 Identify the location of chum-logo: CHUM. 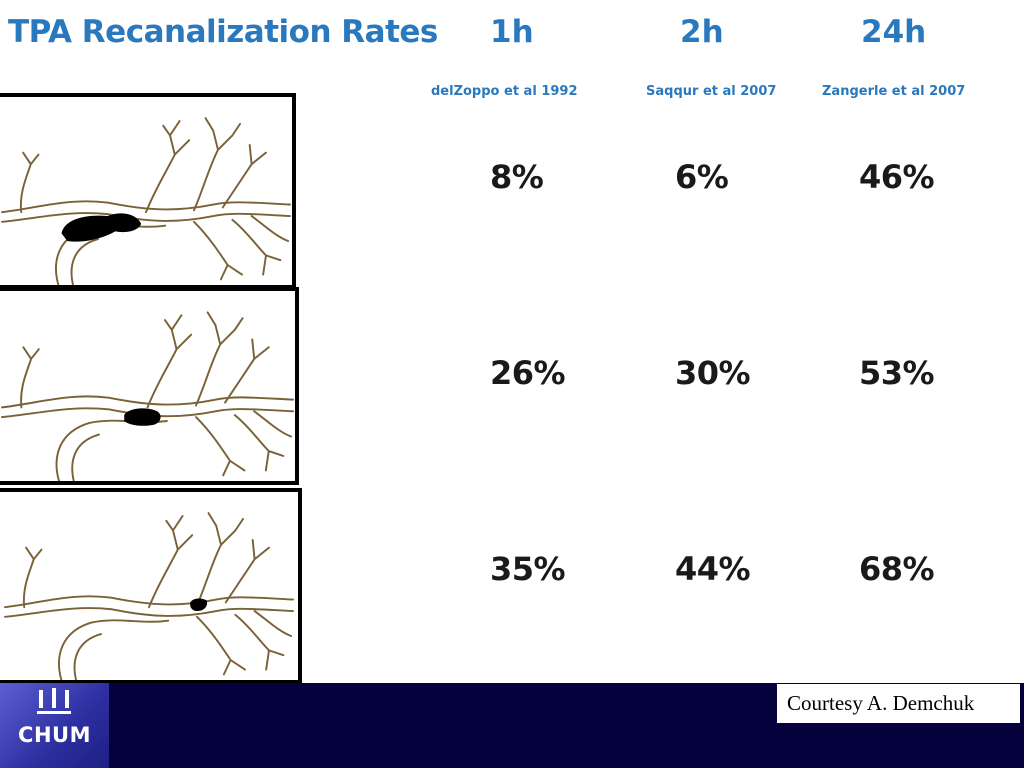
(54, 725).